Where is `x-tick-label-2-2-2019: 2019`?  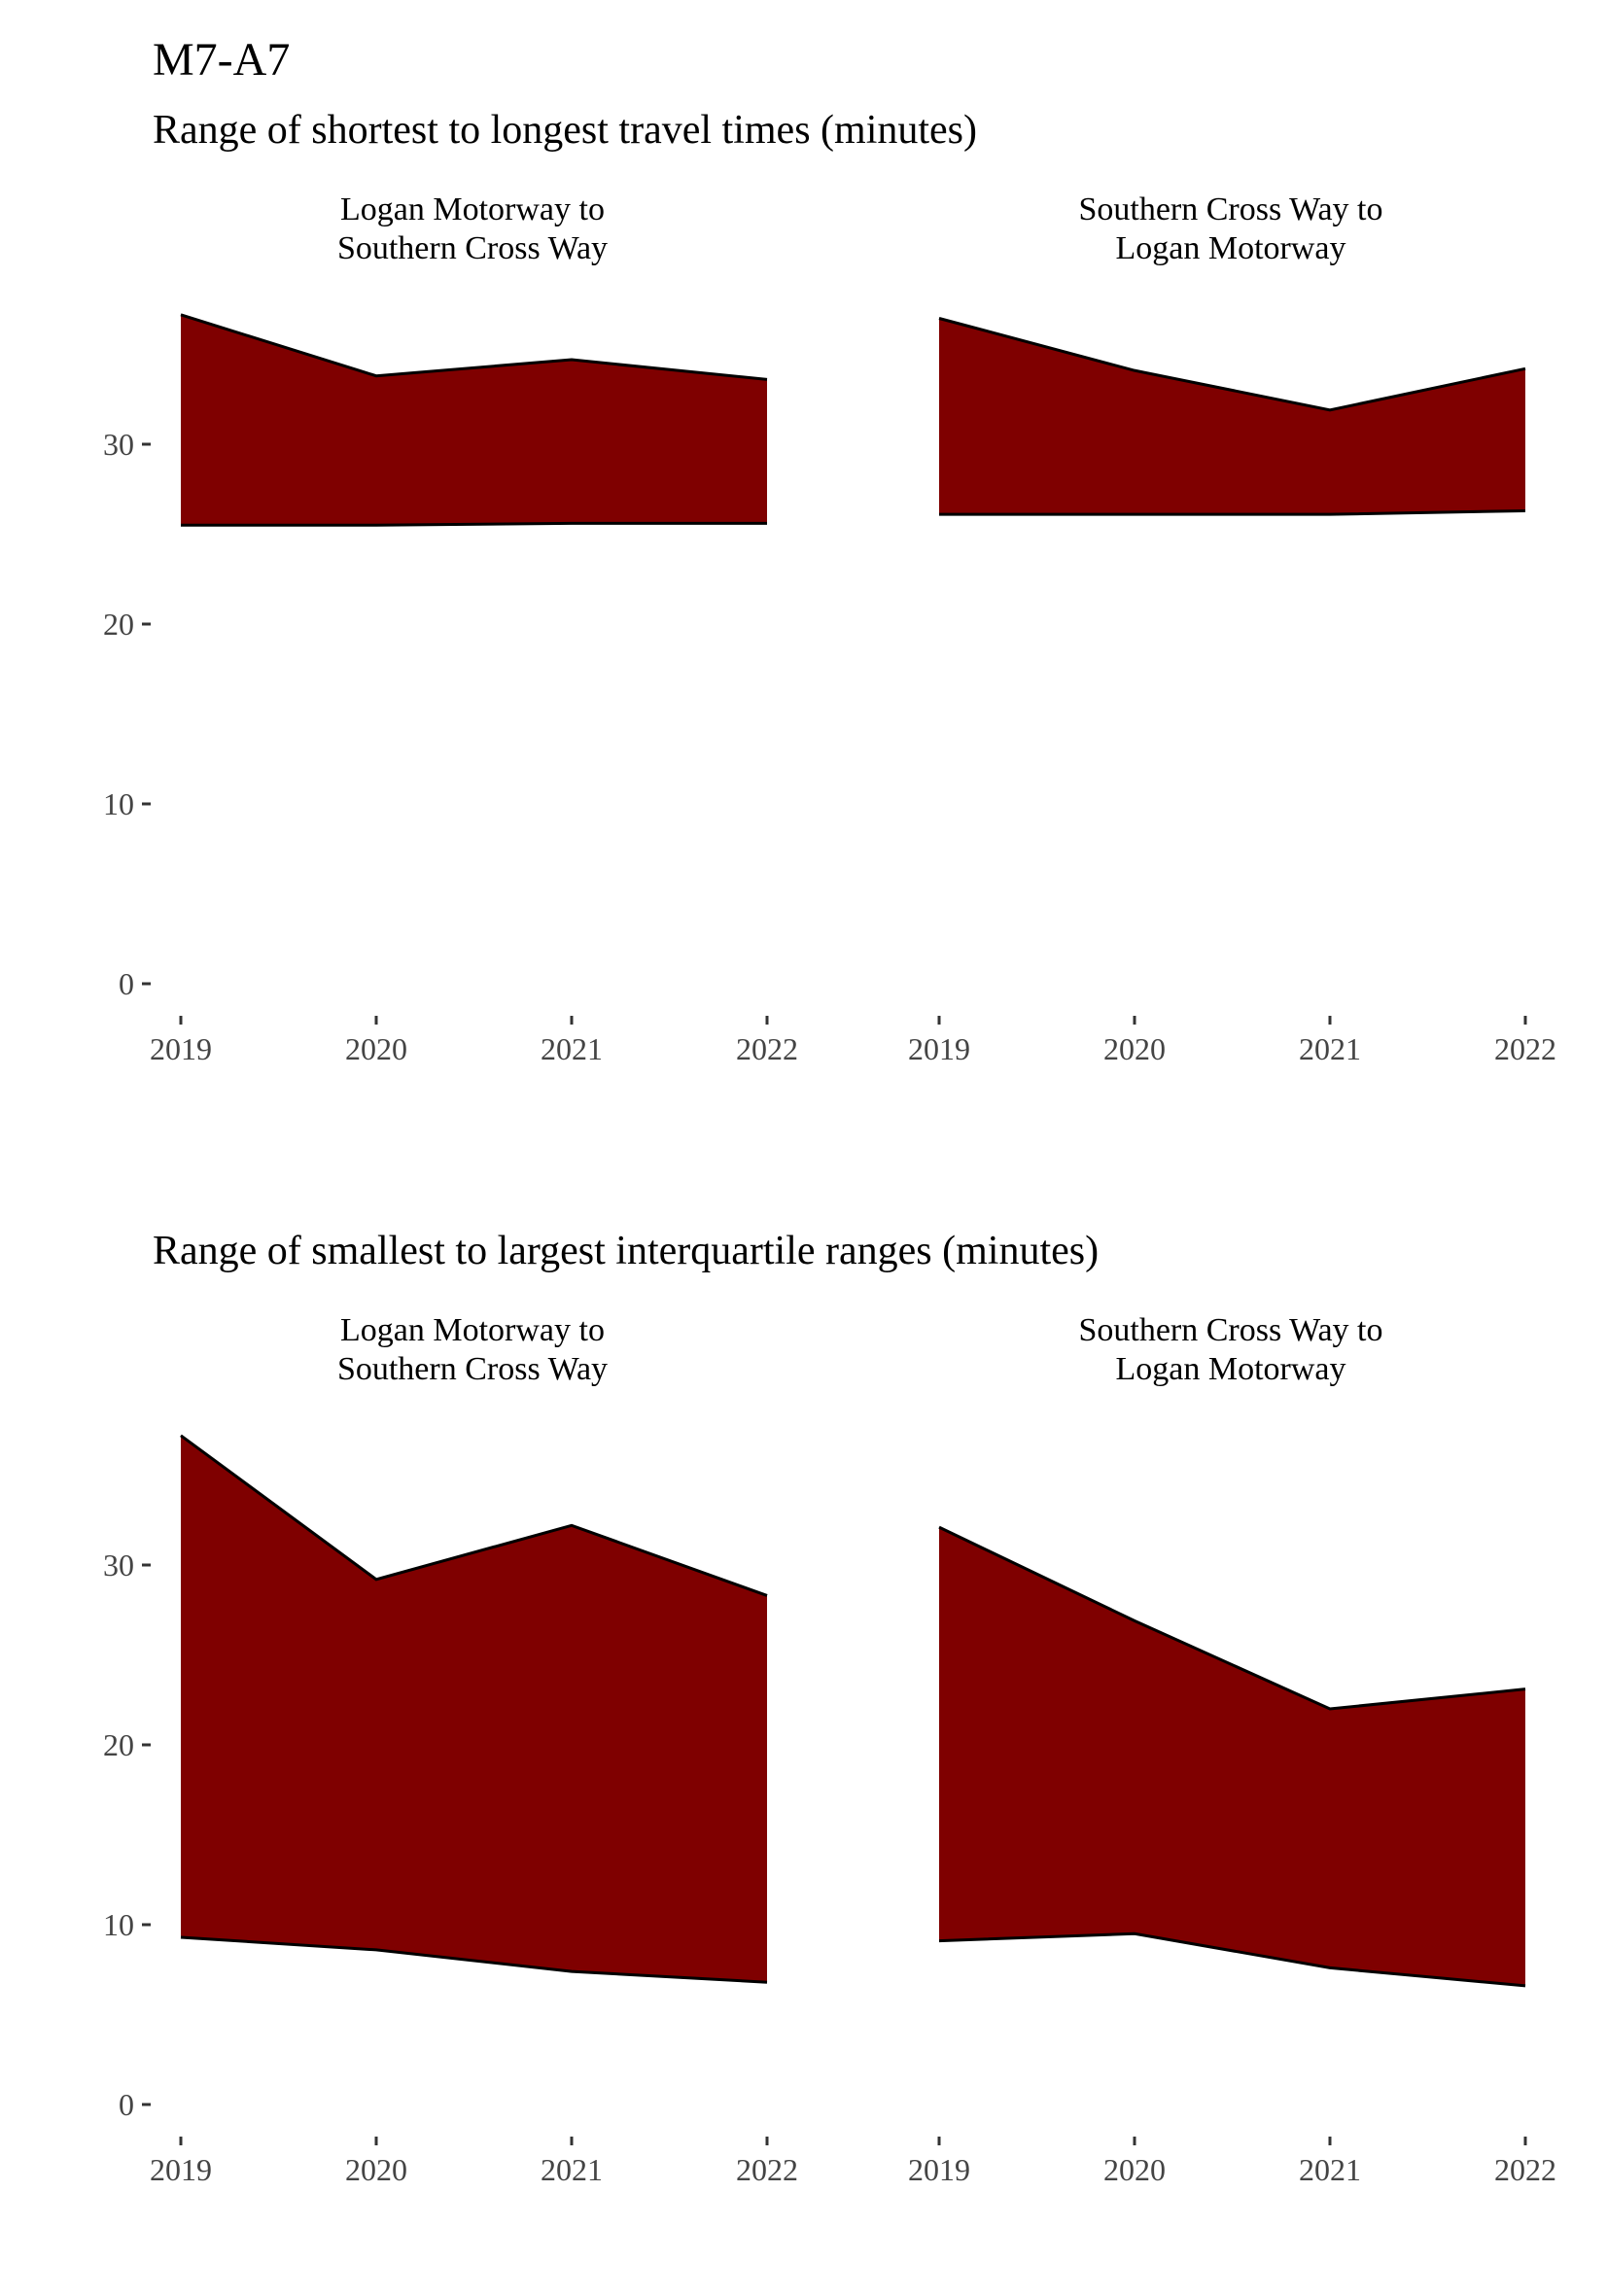 x-tick-label-2-2-2019: 2019 is located at coordinates (939, 2169).